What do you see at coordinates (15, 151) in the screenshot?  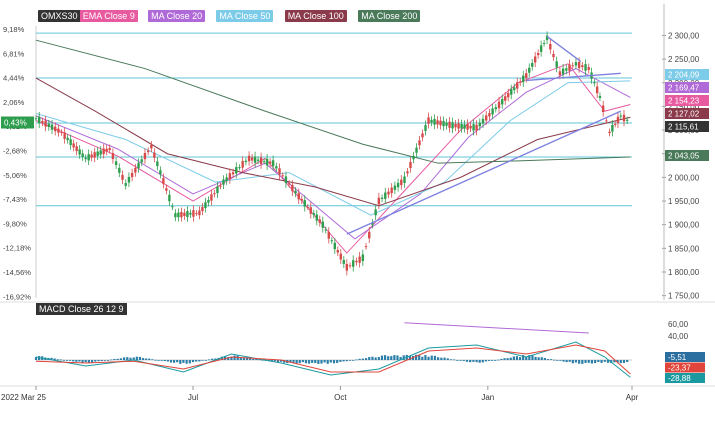 I see `y-tick-label-left: -2,68%` at bounding box center [15, 151].